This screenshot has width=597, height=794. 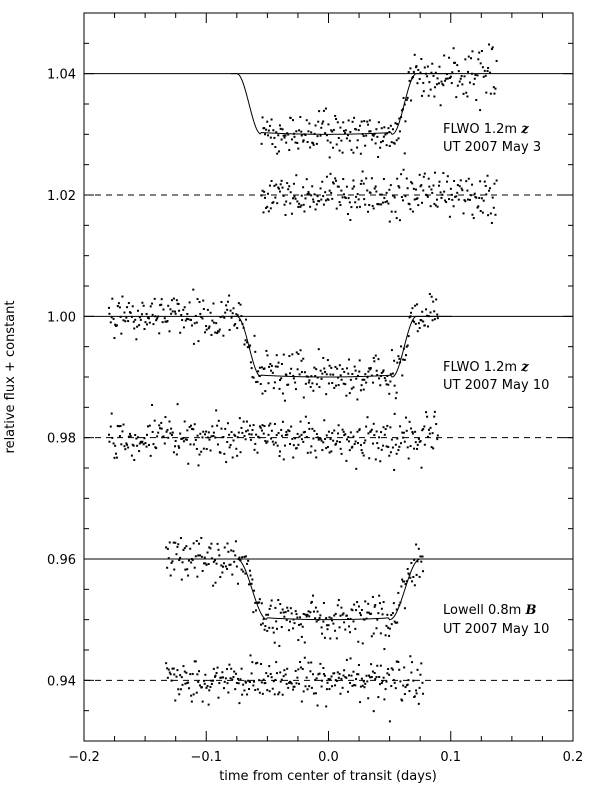 What do you see at coordinates (61, 196) in the screenshot?
I see `y-tick-label: 1.02` at bounding box center [61, 196].